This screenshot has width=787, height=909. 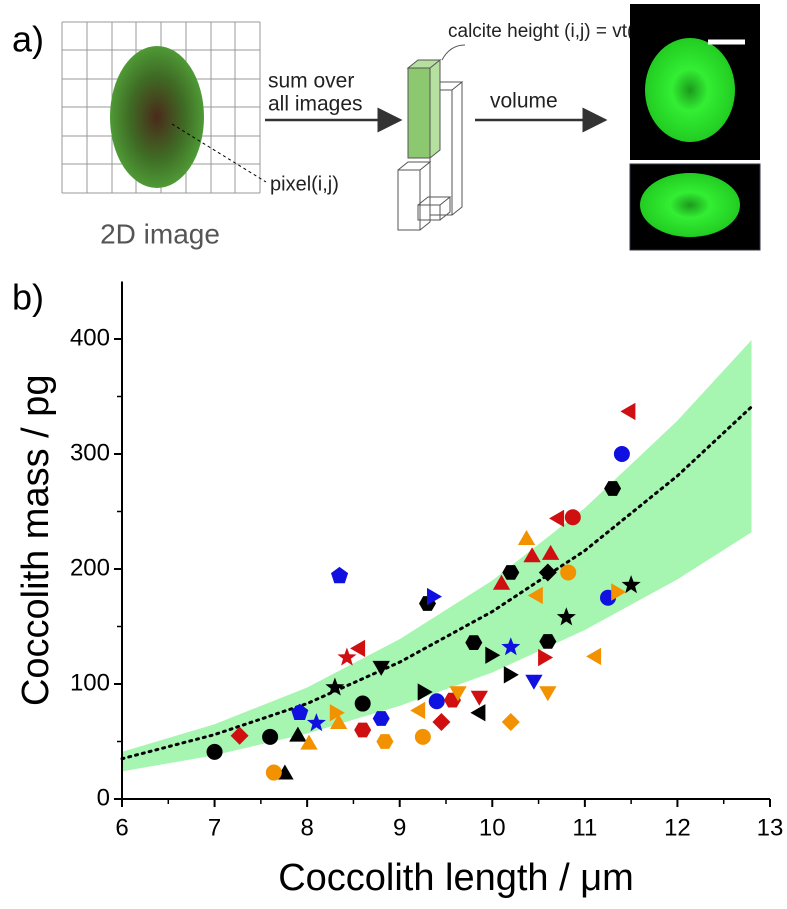 I want to click on x-tick-label: 12, so click(x=677, y=827).